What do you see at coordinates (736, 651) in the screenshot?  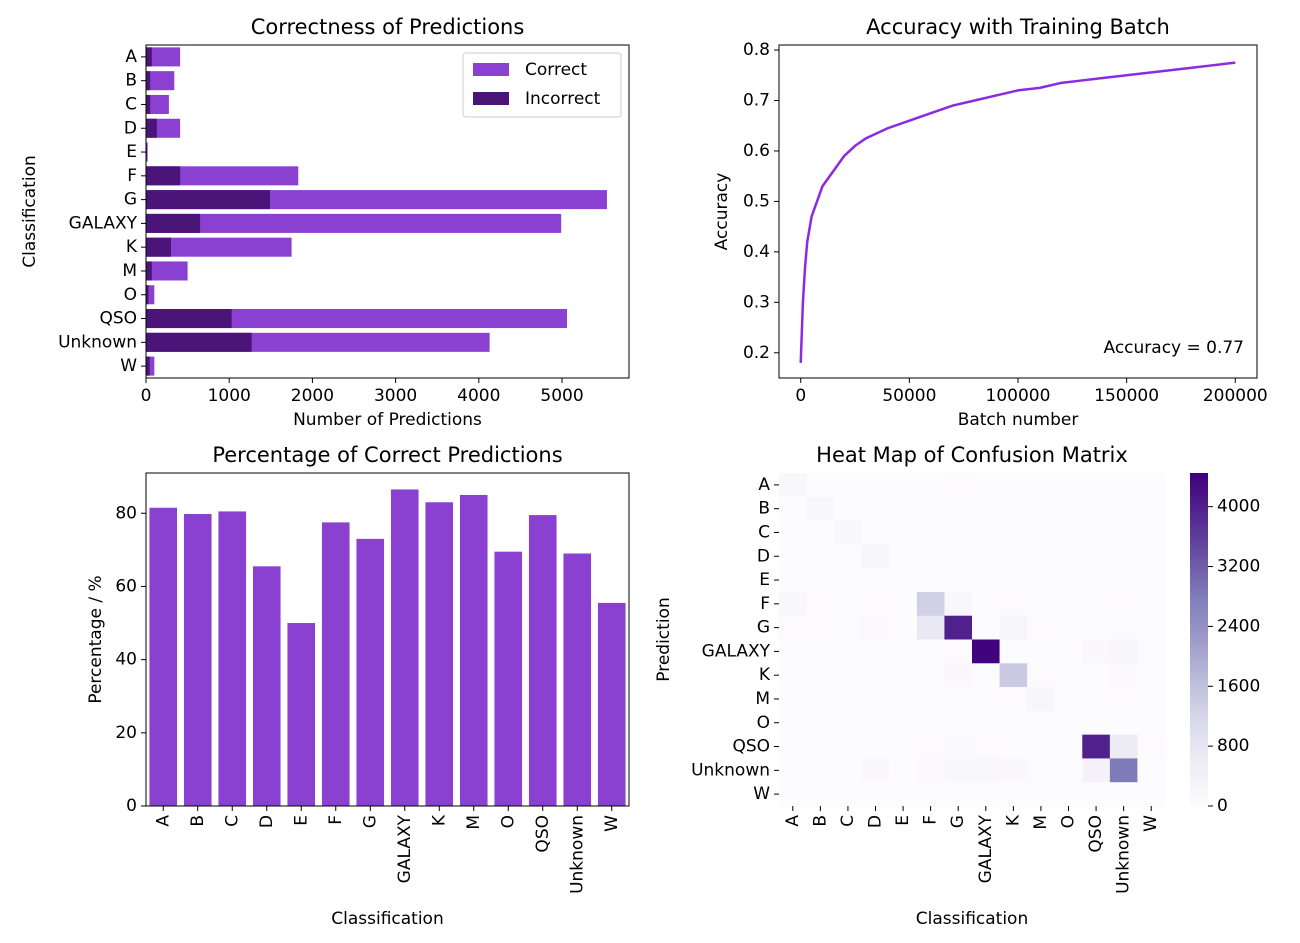 I see `y-tick-label: GALAXY` at bounding box center [736, 651].